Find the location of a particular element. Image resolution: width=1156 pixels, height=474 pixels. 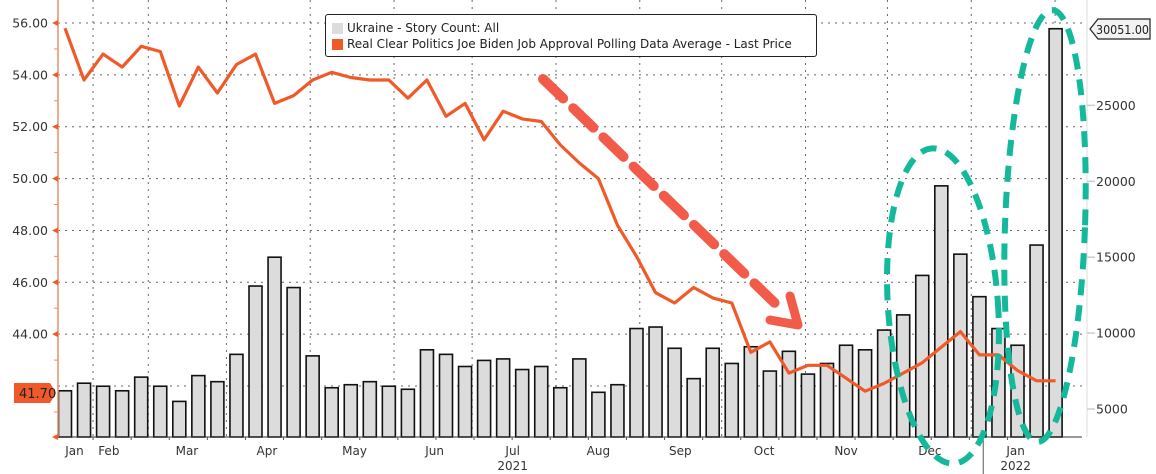

x-month-label: Aug is located at coordinates (598, 451).